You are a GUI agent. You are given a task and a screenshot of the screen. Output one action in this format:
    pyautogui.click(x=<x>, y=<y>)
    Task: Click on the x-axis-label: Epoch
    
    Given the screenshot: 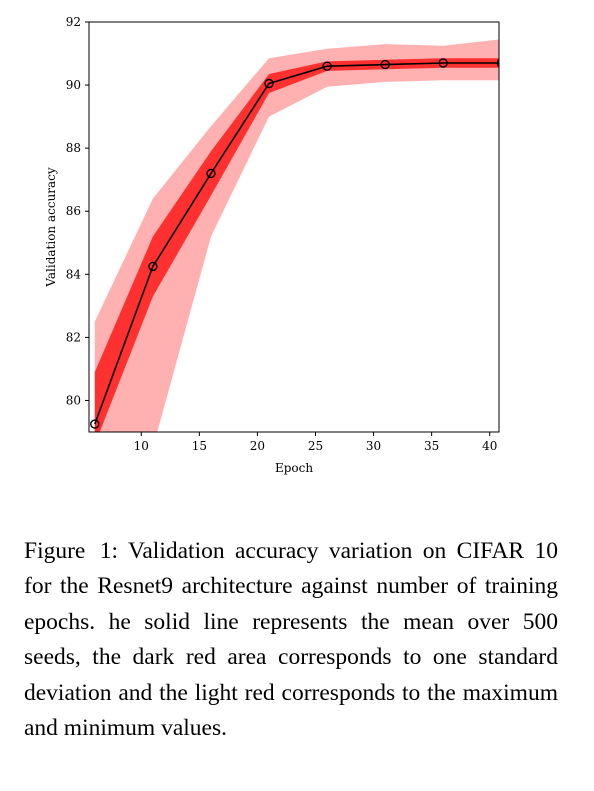 What is the action you would take?
    pyautogui.click(x=294, y=468)
    